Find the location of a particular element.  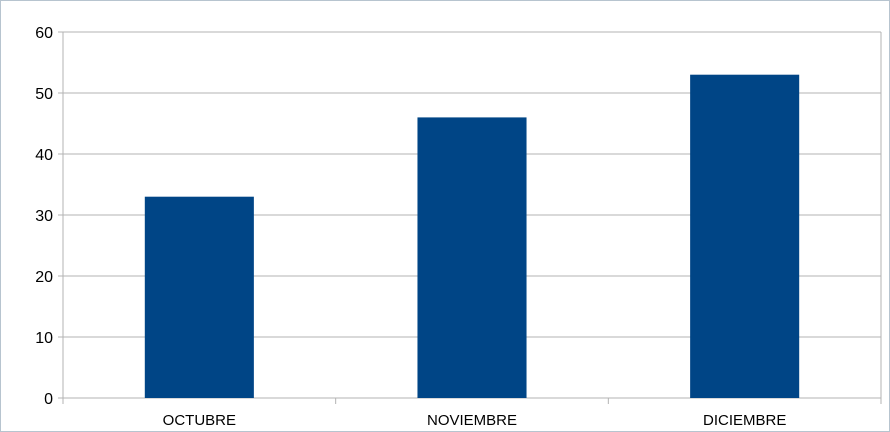

bar-noviembre is located at coordinates (472, 258).